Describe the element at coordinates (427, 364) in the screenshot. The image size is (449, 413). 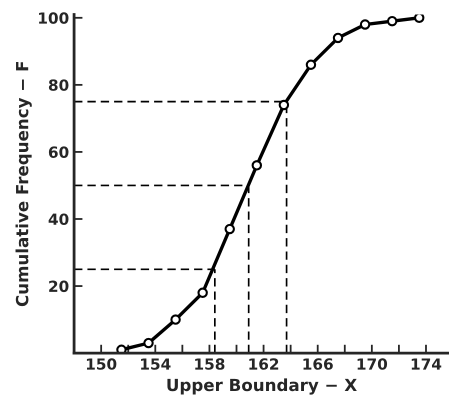
I see `x-tick-label: 174` at that location.